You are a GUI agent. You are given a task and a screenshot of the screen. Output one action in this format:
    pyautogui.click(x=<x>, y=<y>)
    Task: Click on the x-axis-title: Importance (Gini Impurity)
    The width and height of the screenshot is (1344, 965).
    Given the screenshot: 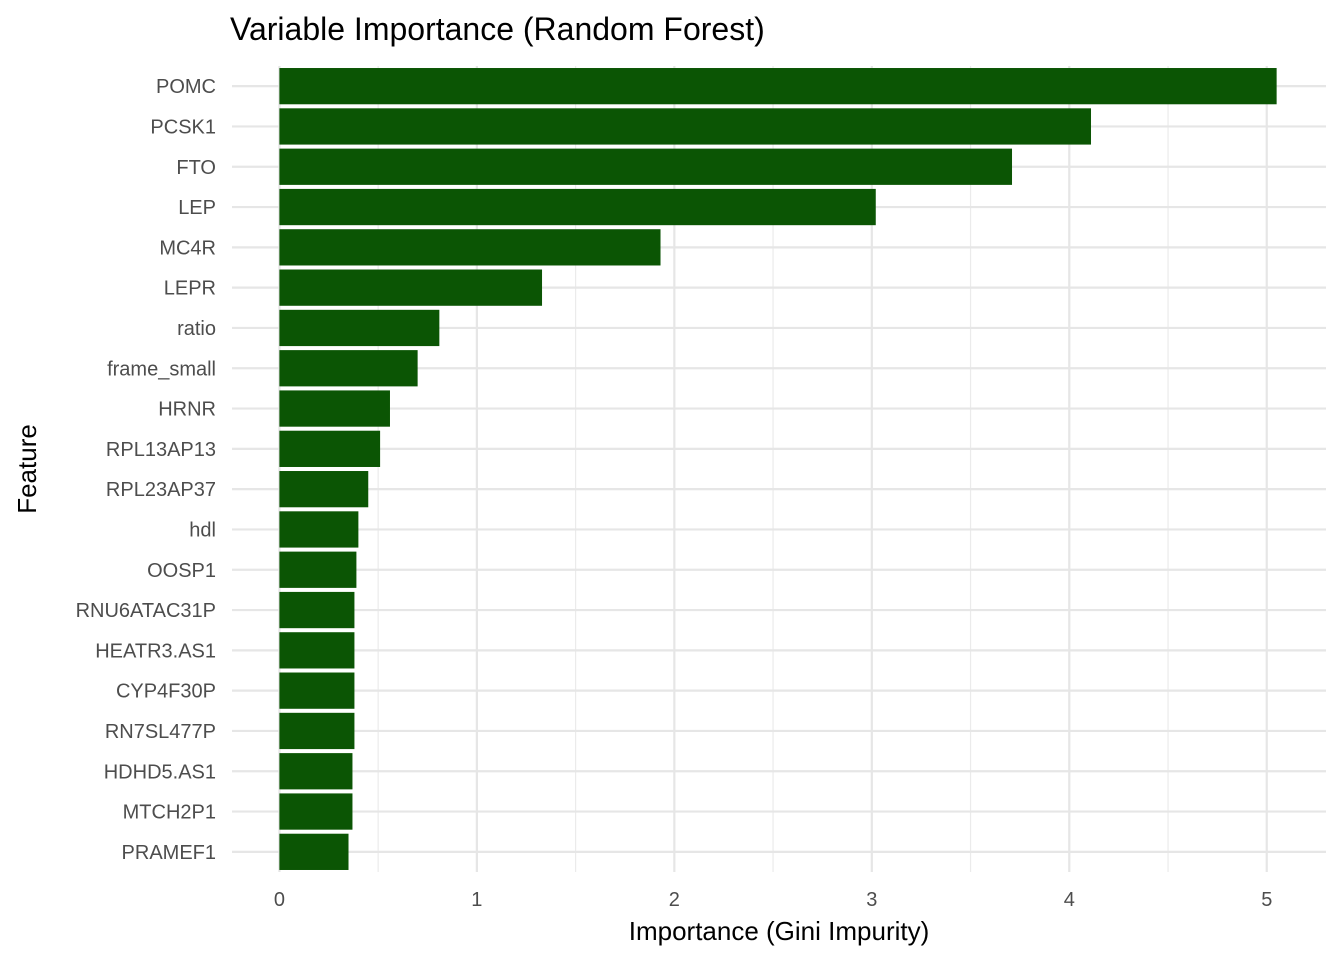 What is the action you would take?
    pyautogui.click(x=779, y=931)
    